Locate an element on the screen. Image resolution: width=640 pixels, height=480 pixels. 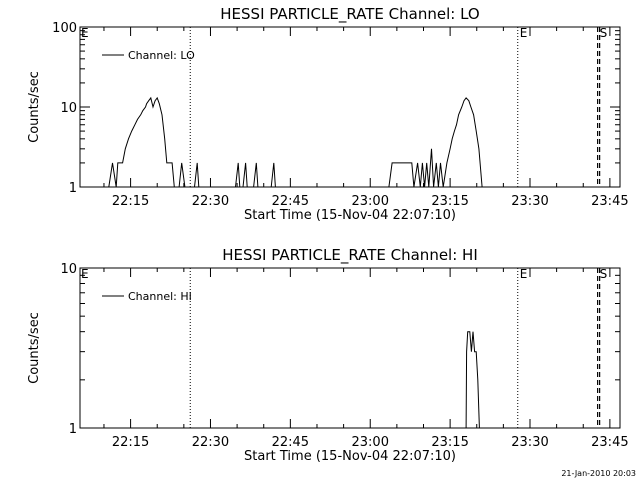
plot-timestamp: 21-Jan-2010 20:03 is located at coordinates (598, 473).